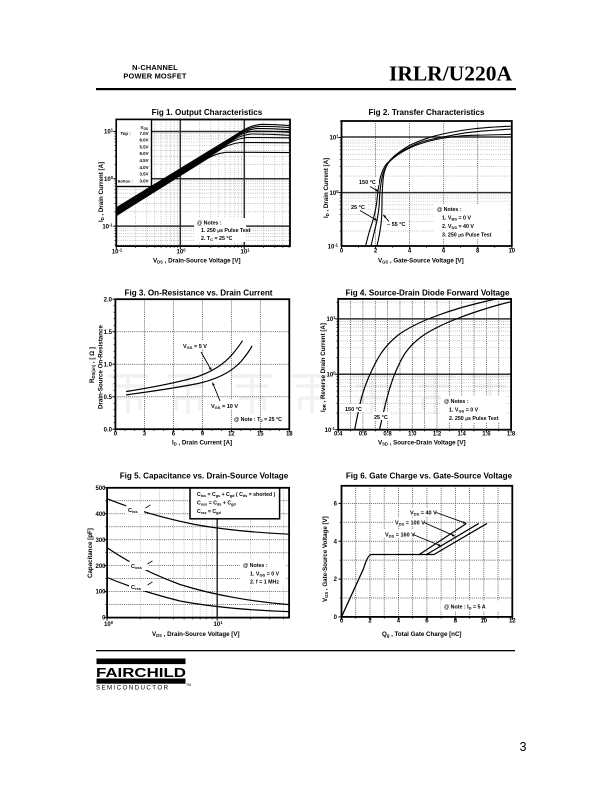 This screenshot has height=792, width=612. What do you see at coordinates (486, 435) in the screenshot?
I see `svg-text: 1.6` at bounding box center [486, 435].